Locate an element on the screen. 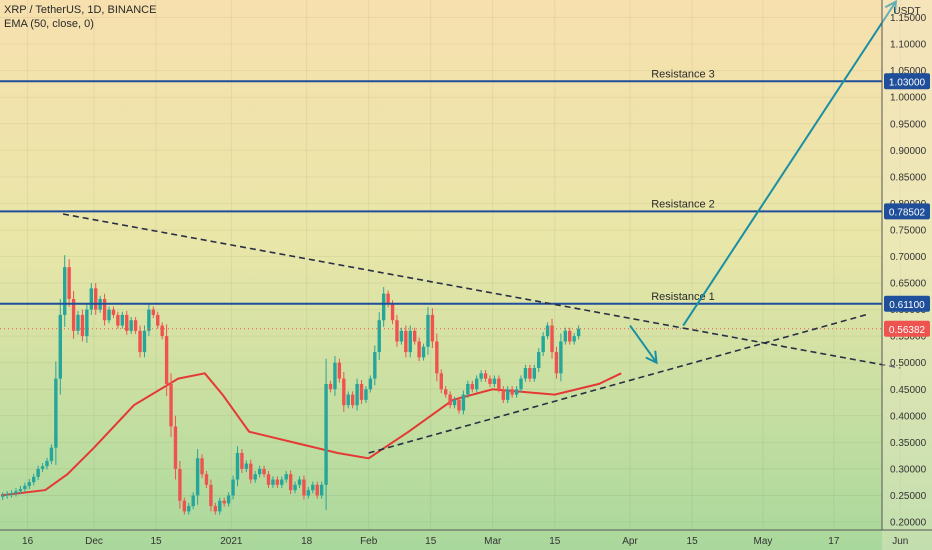 The height and width of the screenshot is (550, 932). price-badge is located at coordinates (907, 211).